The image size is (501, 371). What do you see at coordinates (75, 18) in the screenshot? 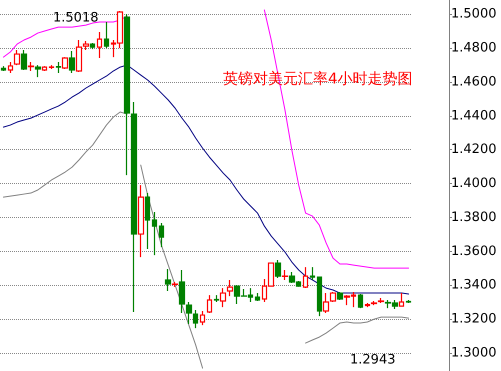
I see `annotation: 1.5018` at bounding box center [75, 18].